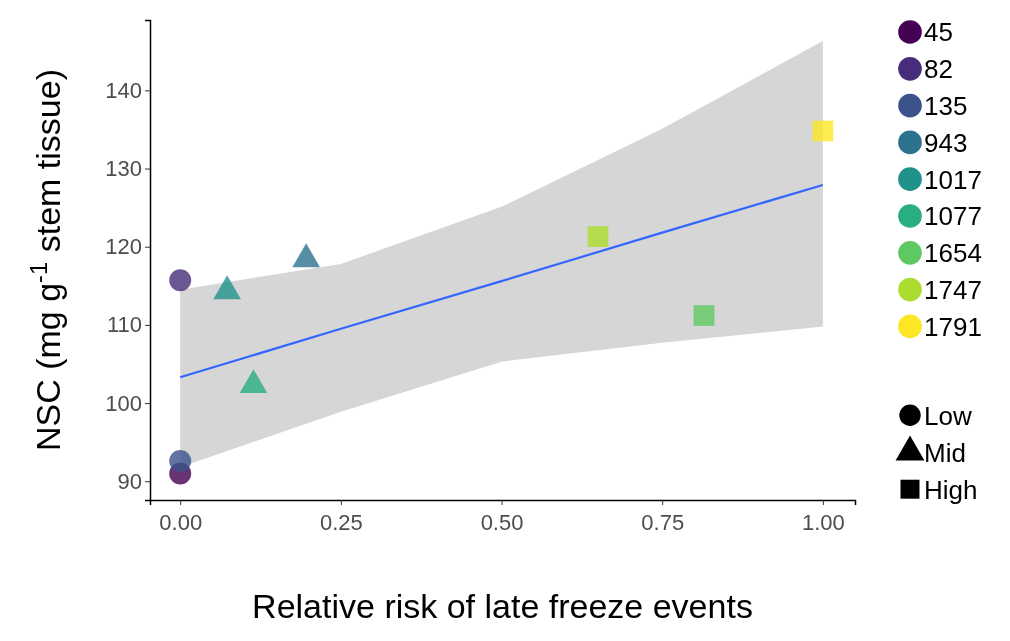 The height and width of the screenshot is (641, 1010). What do you see at coordinates (946, 105) in the screenshot?
I see `legend-label: 135` at bounding box center [946, 105].